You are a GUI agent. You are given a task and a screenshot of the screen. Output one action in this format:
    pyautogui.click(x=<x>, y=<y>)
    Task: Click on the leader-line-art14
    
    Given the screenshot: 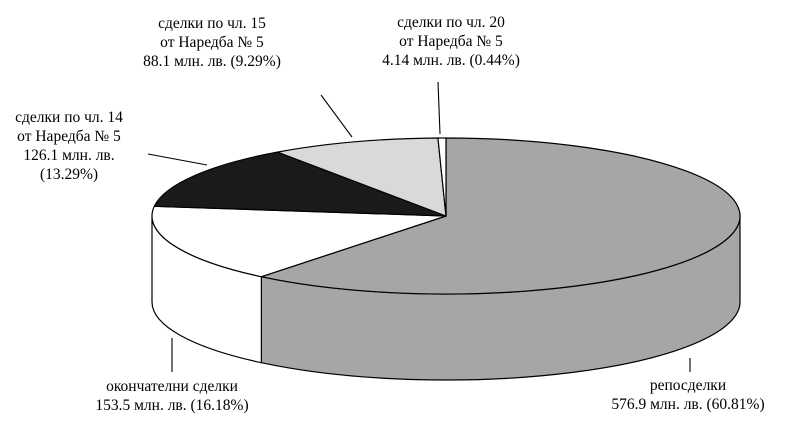 What is the action you would take?
    pyautogui.click(x=177, y=159)
    